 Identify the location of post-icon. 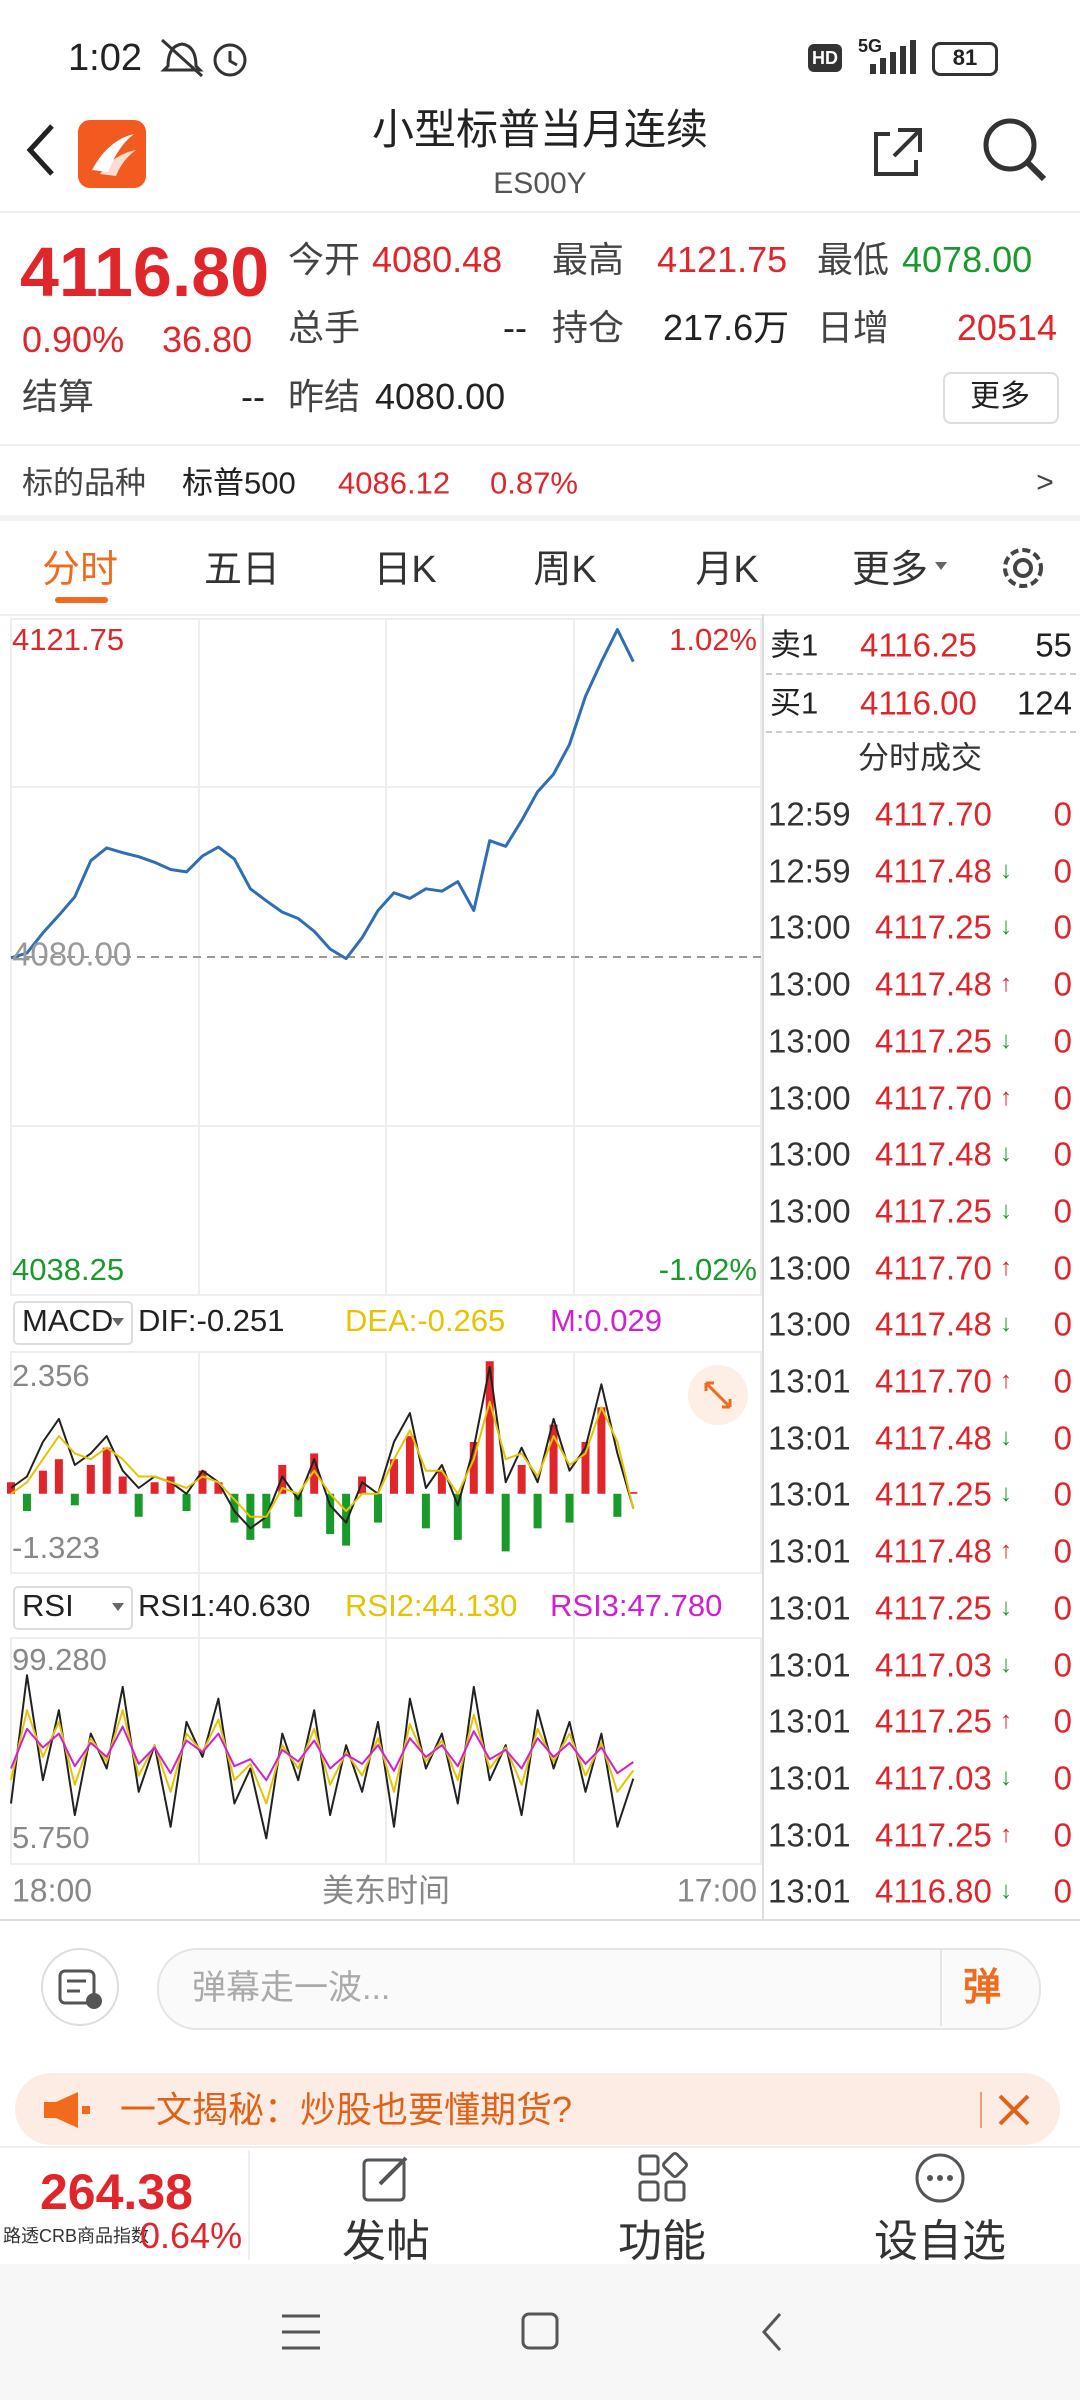
(386, 2178).